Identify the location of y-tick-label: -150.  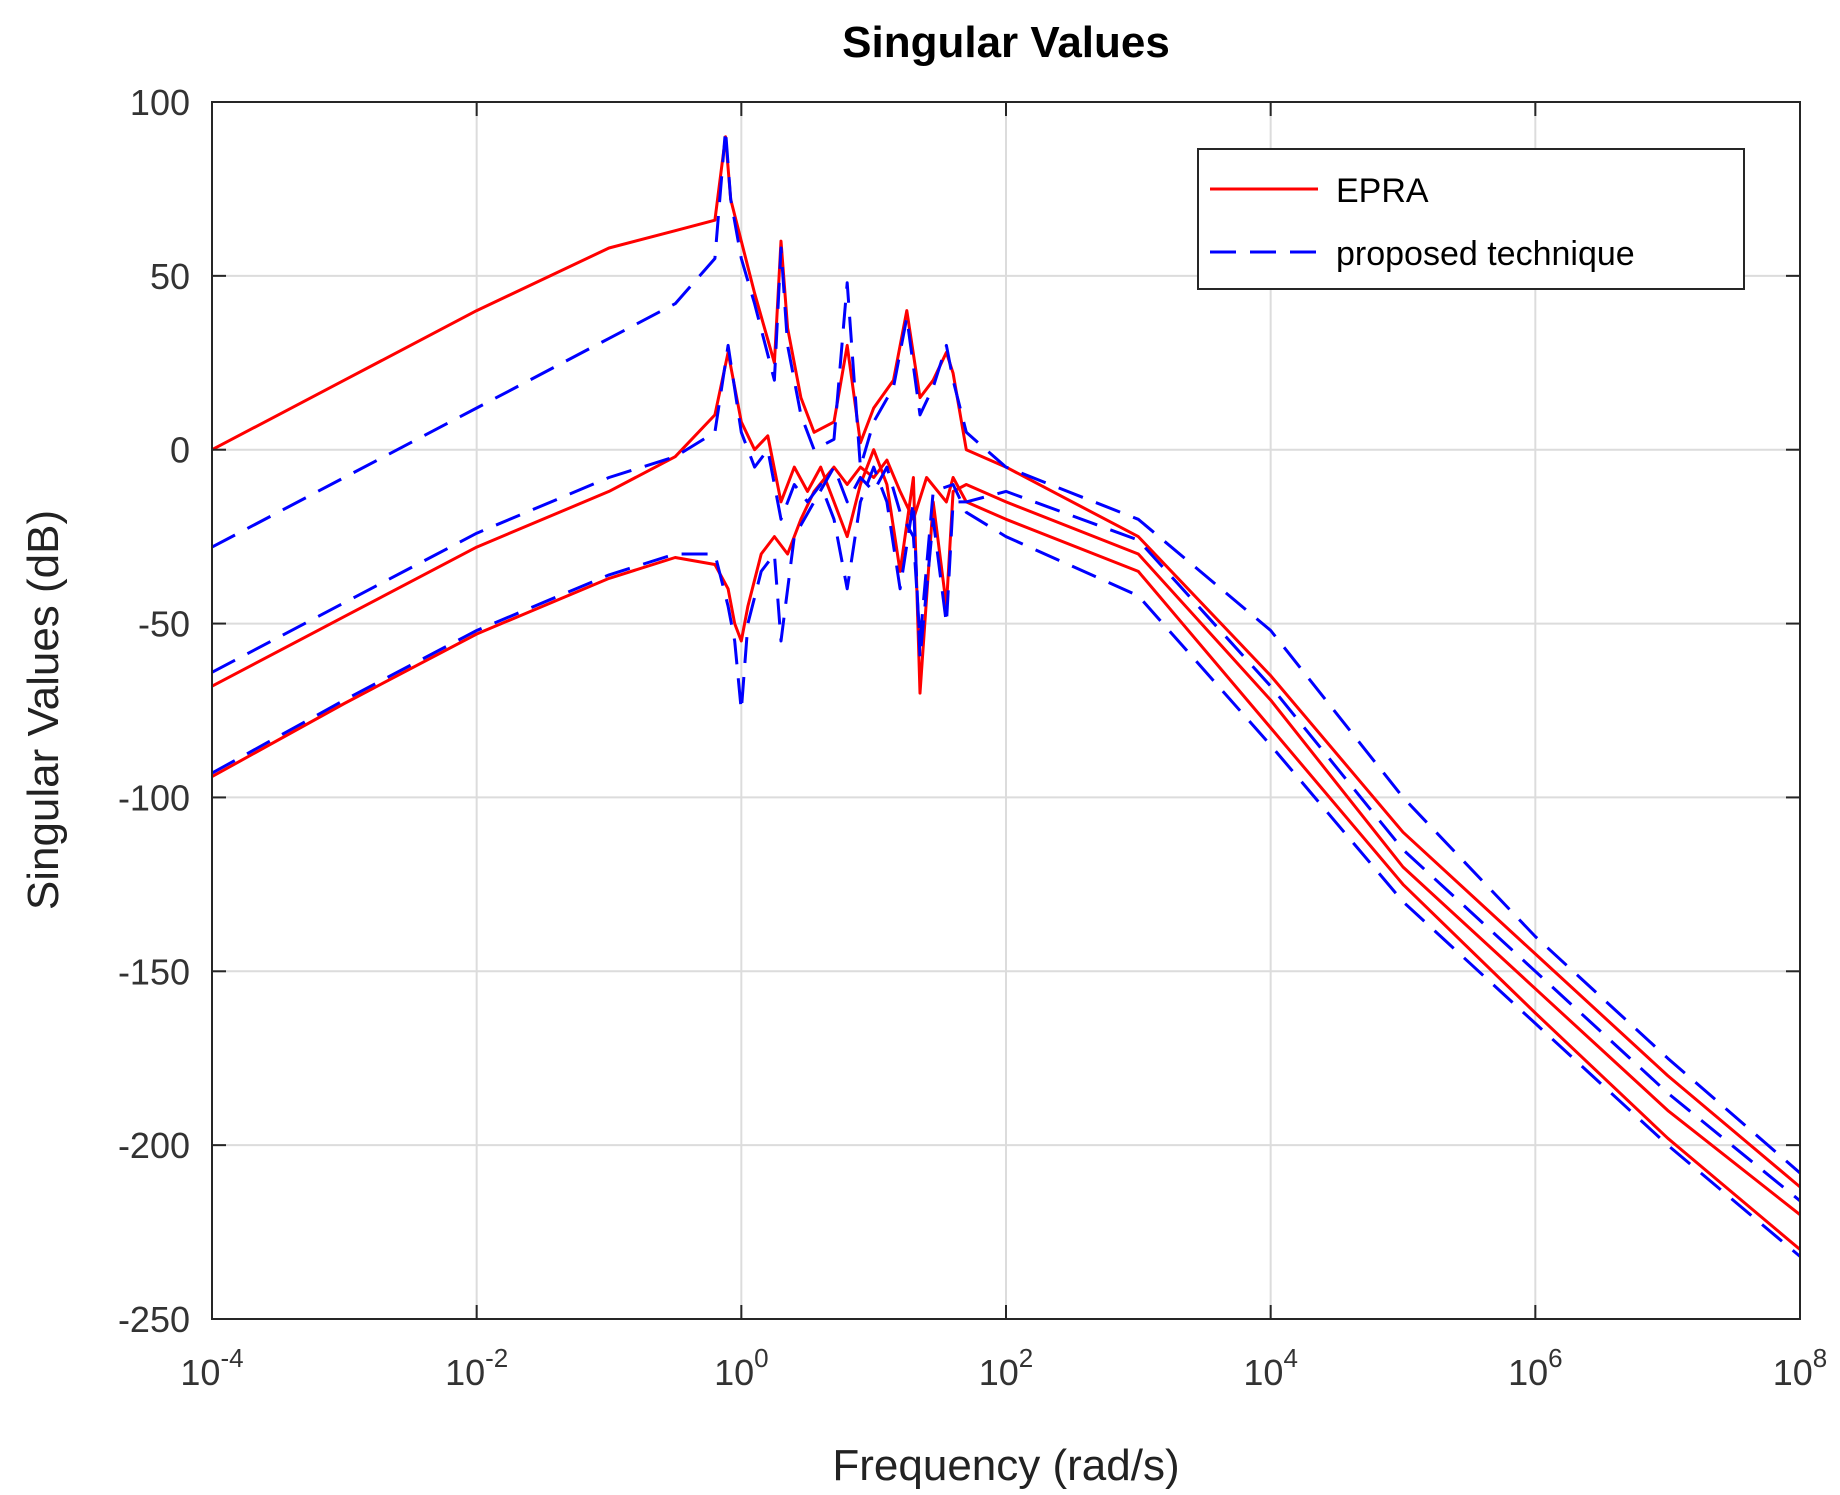
(154, 971).